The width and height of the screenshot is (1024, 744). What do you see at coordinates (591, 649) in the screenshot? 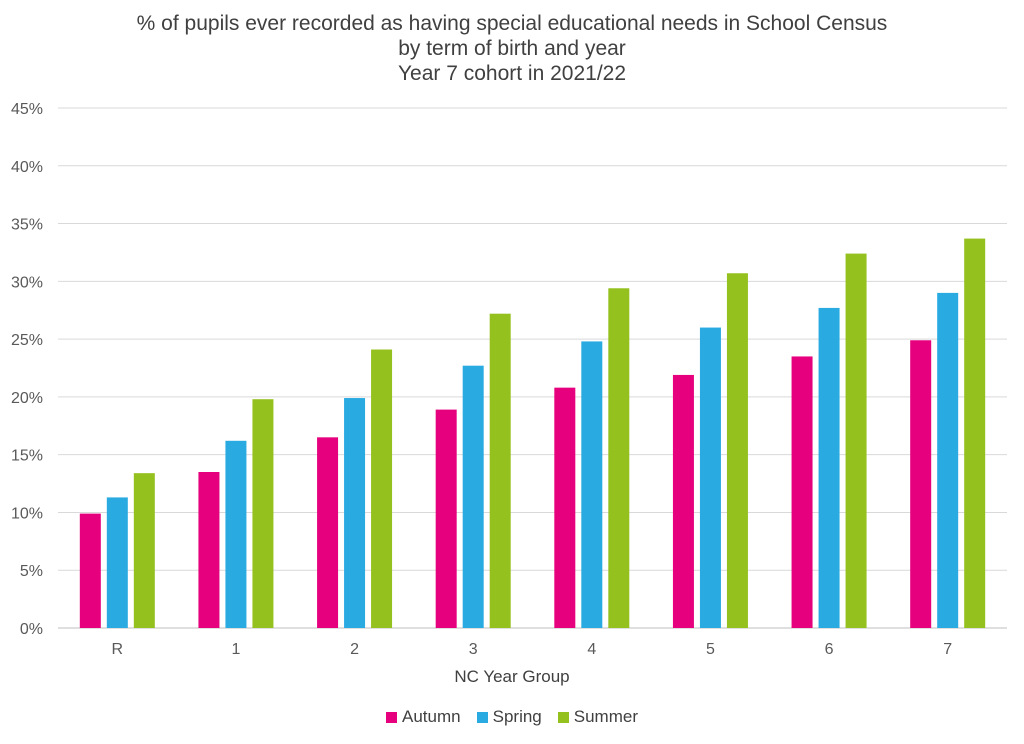
I see `x-tick-label: 4` at bounding box center [591, 649].